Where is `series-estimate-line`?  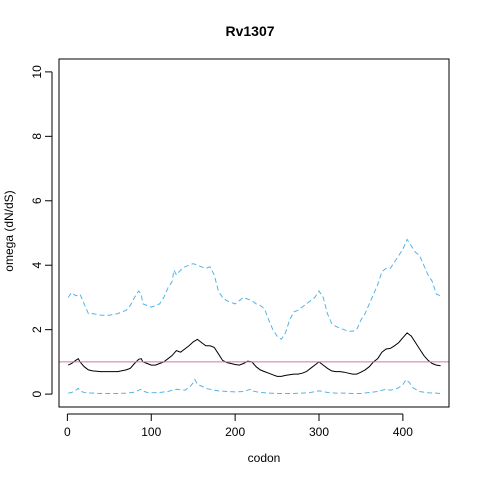 series-estimate-line is located at coordinates (254, 354).